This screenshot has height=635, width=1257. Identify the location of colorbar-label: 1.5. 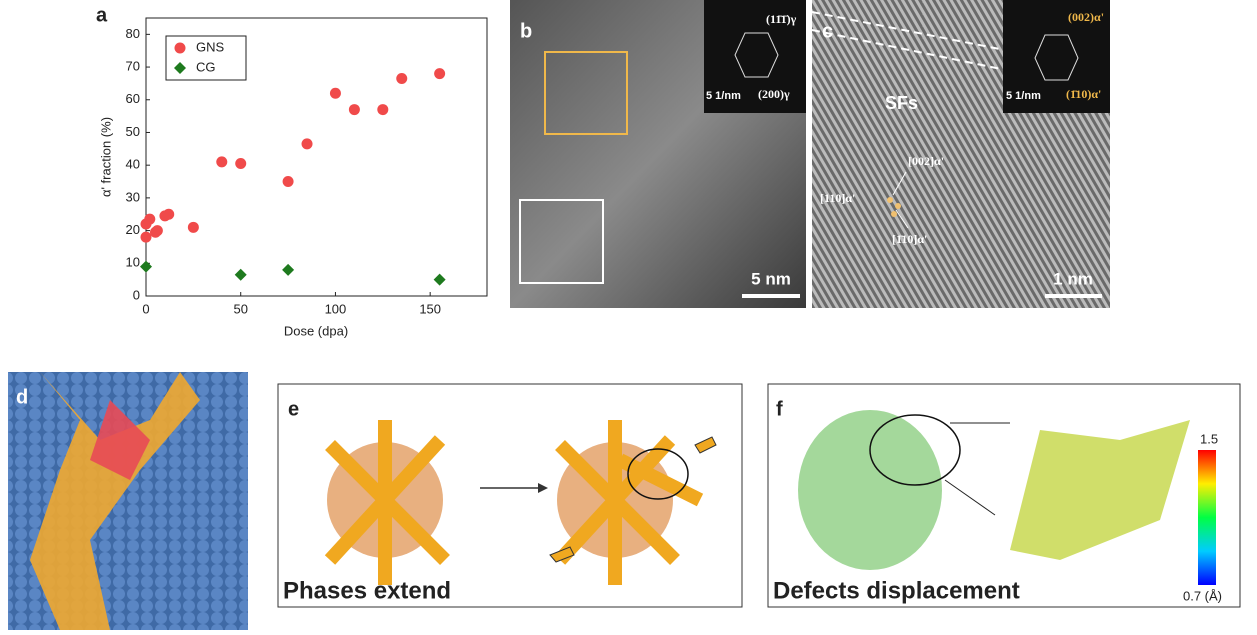
(1209, 438).